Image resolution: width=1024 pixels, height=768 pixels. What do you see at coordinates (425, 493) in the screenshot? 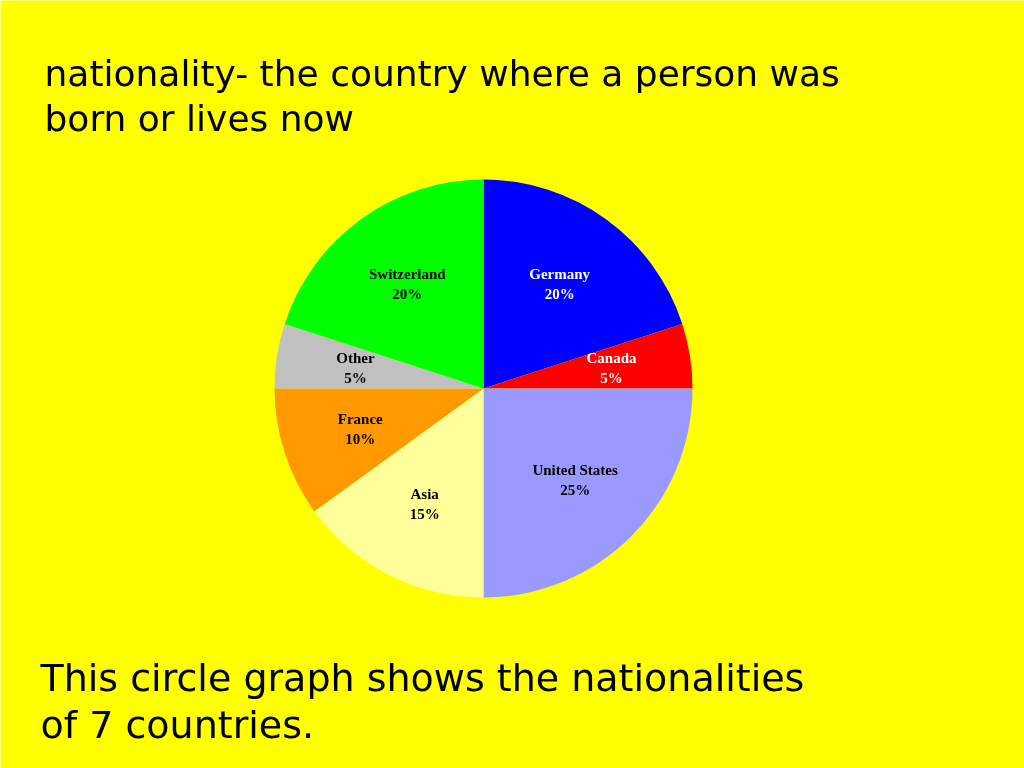
I see `slice-label: Asia` at bounding box center [425, 493].